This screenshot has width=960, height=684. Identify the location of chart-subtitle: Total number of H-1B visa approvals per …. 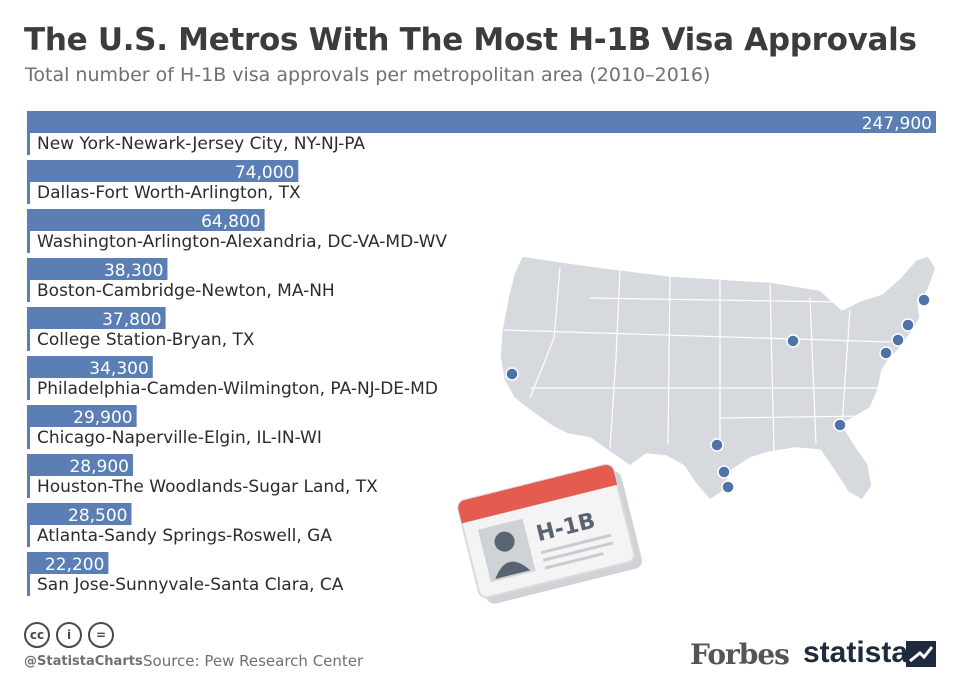
(368, 75).